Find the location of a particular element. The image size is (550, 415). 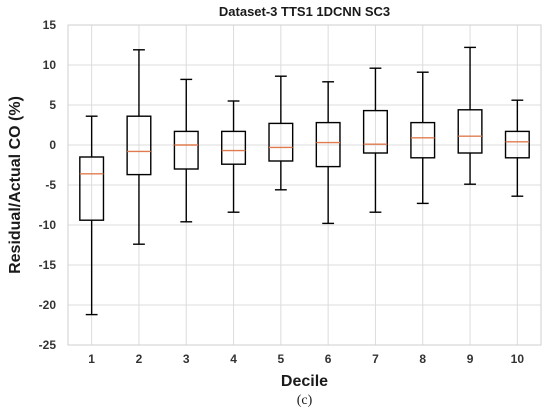

x-tick-label: 5 is located at coordinates (281, 359).